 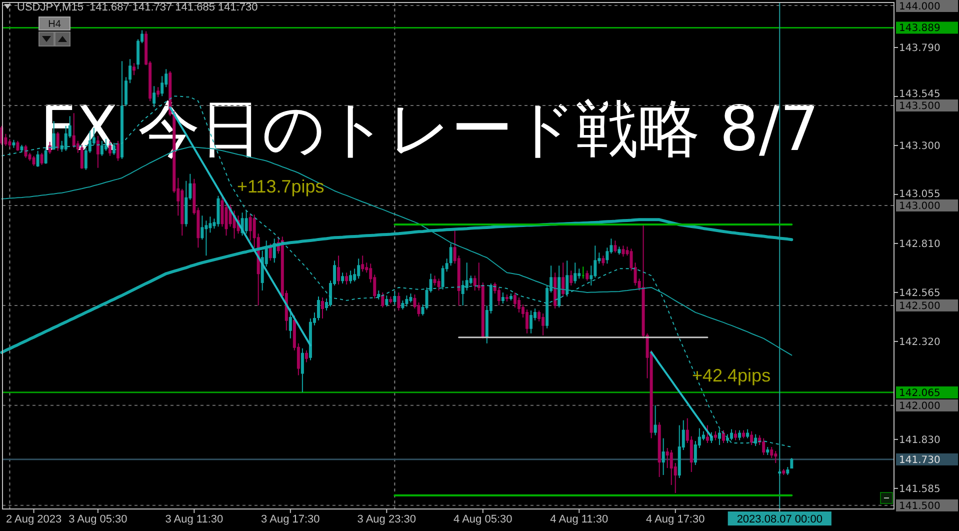 I want to click on ref-line-label: 143.500, so click(x=919, y=106).